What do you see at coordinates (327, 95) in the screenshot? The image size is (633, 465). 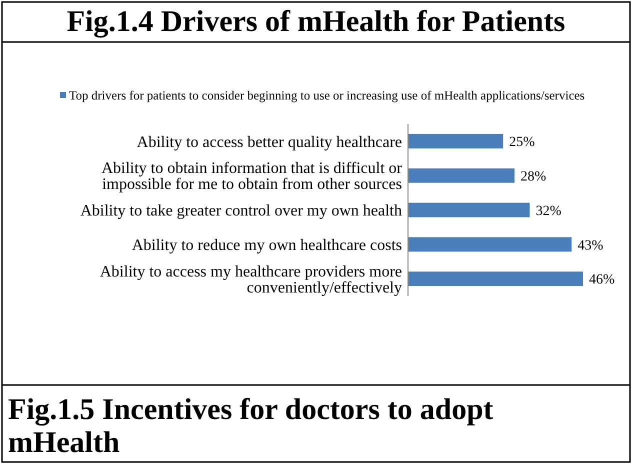 I see `legend-label: Top drivers for patients to consider beginning to use or increasing use of mHealth applications/services` at bounding box center [327, 95].